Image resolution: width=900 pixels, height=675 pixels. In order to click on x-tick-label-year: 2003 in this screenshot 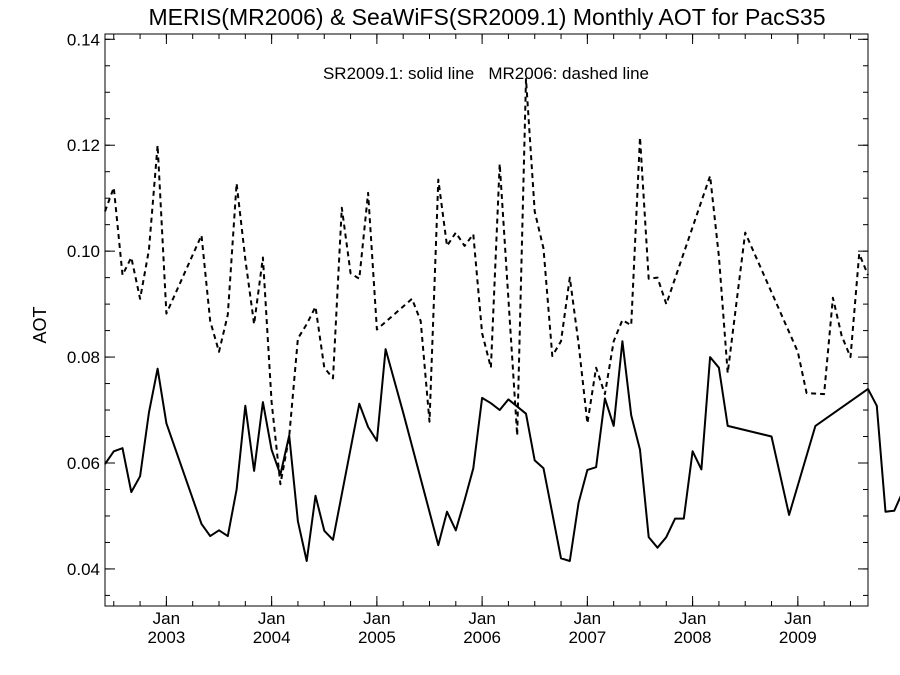, I will do `click(166, 637)`.